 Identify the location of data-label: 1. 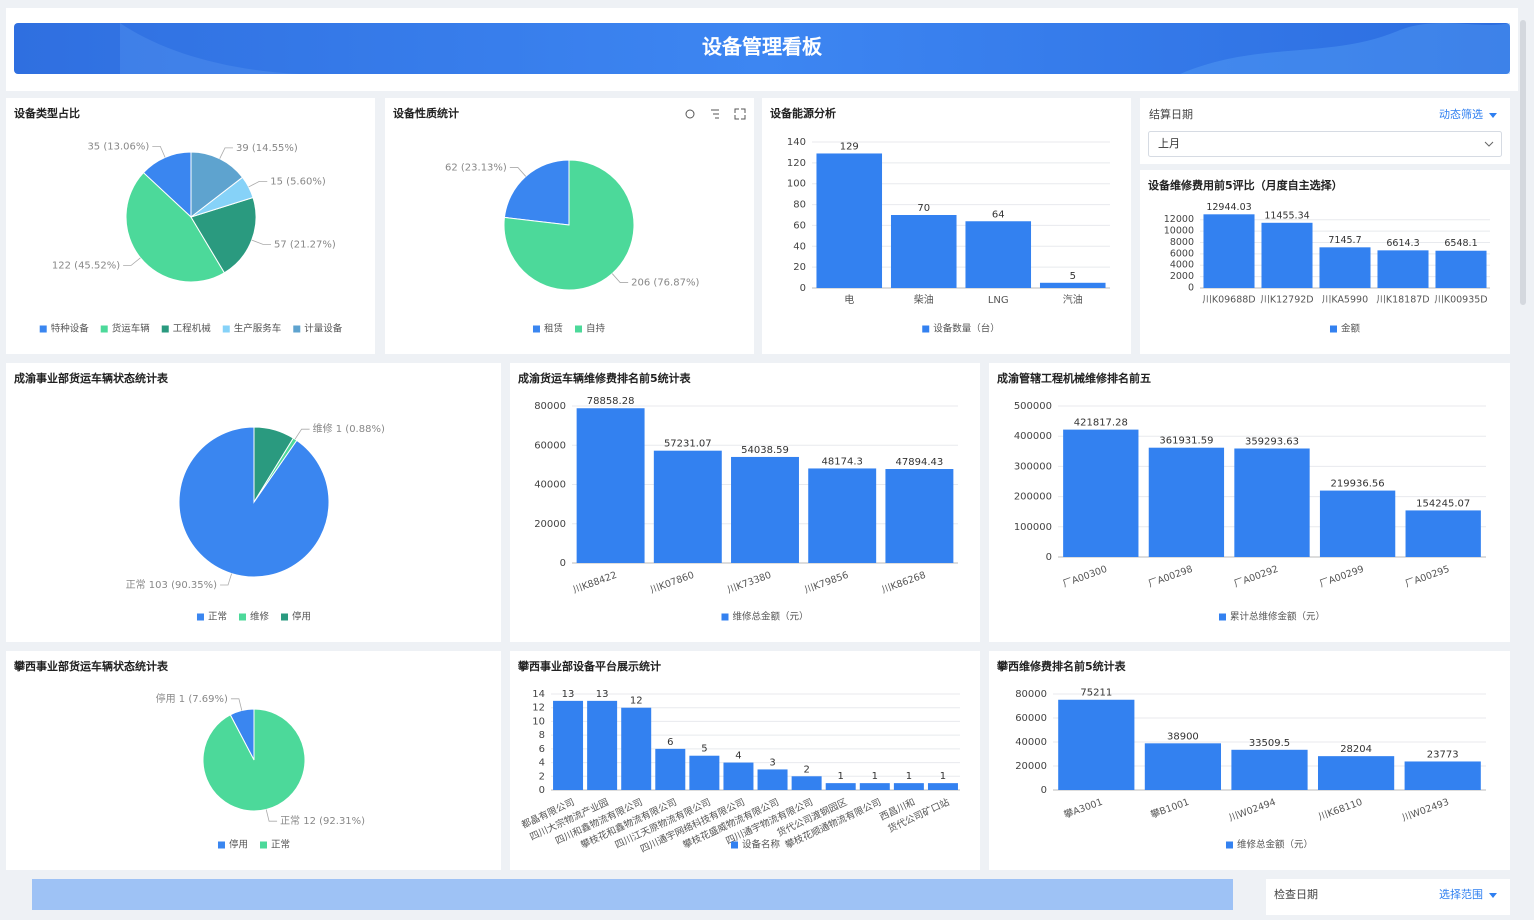
(943, 776).